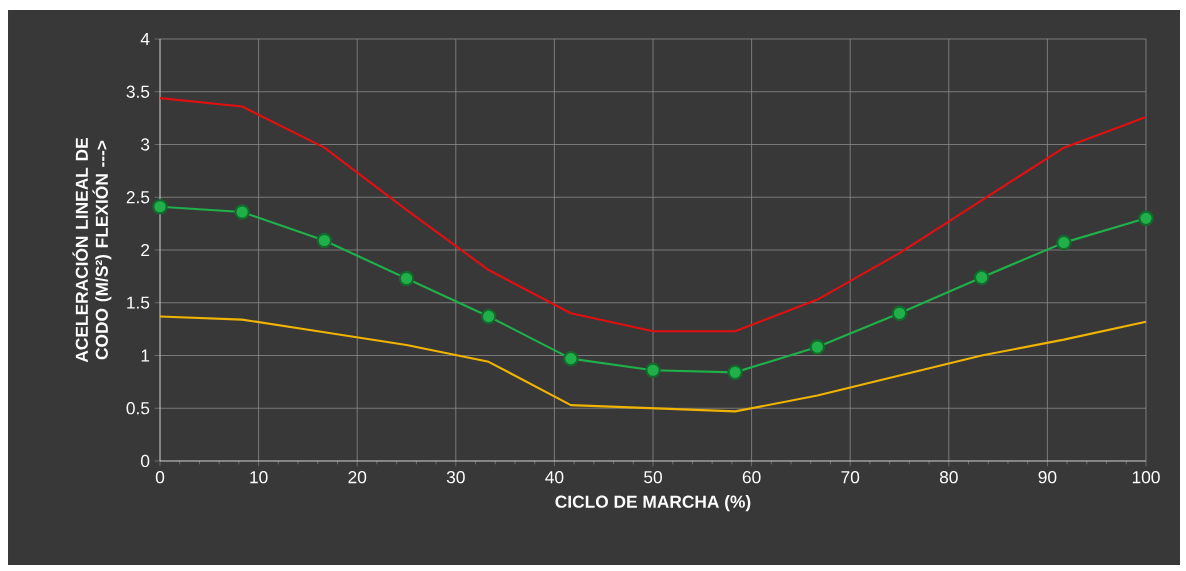 The height and width of the screenshot is (571, 1186). Describe the element at coordinates (145, 39) in the screenshot. I see `y-tick-label: 4` at that location.